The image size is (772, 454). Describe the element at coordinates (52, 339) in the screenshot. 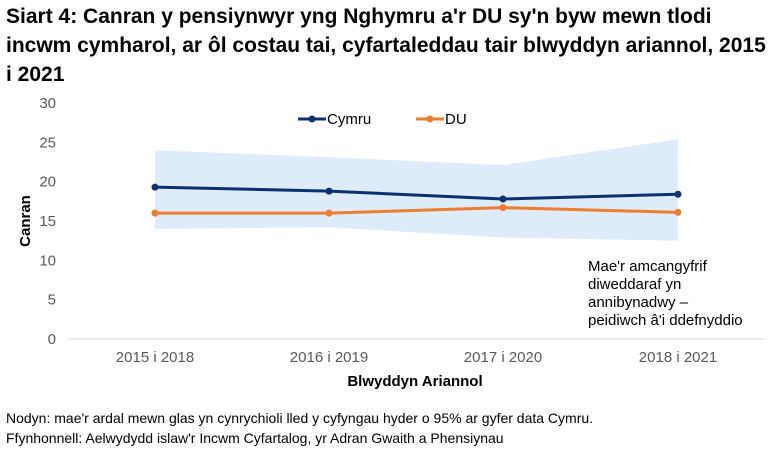

I see `y-tick-label: 0` at that location.